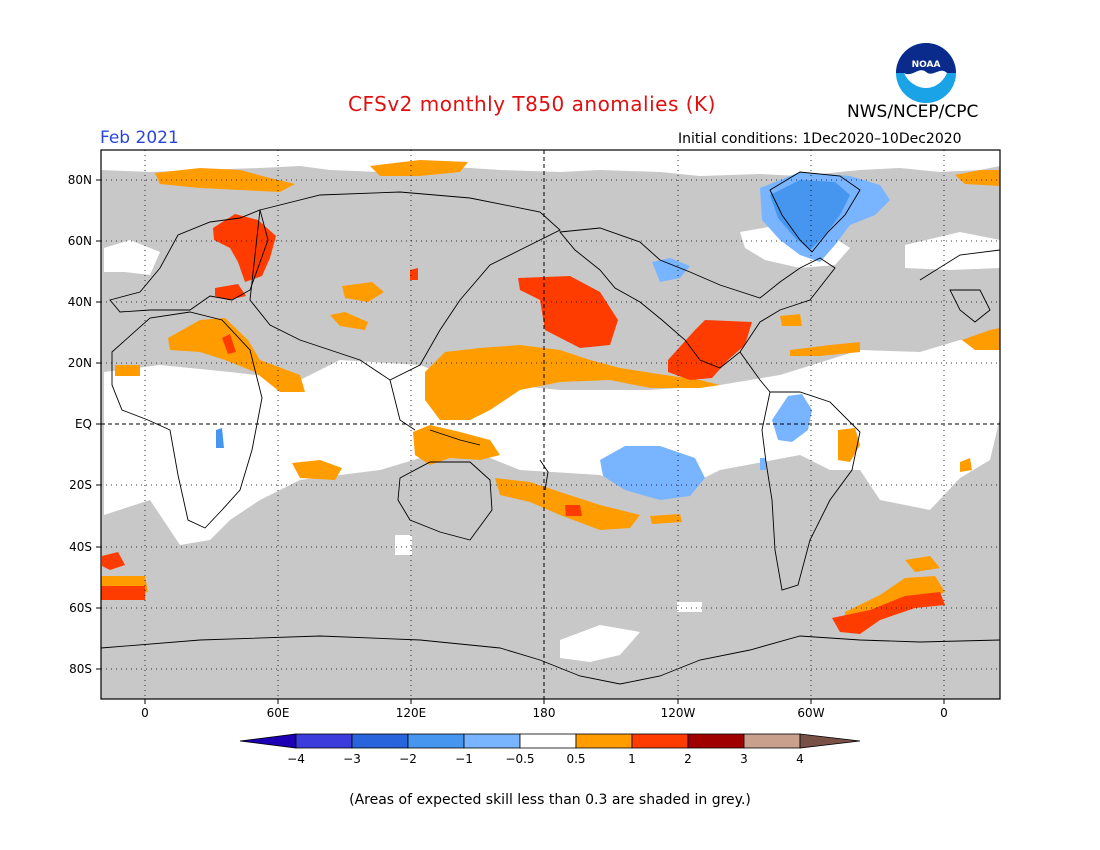 Image resolution: width=1100 pixels, height=850 pixels. What do you see at coordinates (532, 104) in the screenshot?
I see `chart-title: CFSv2 monthly T850 anomalies (K)` at bounding box center [532, 104].